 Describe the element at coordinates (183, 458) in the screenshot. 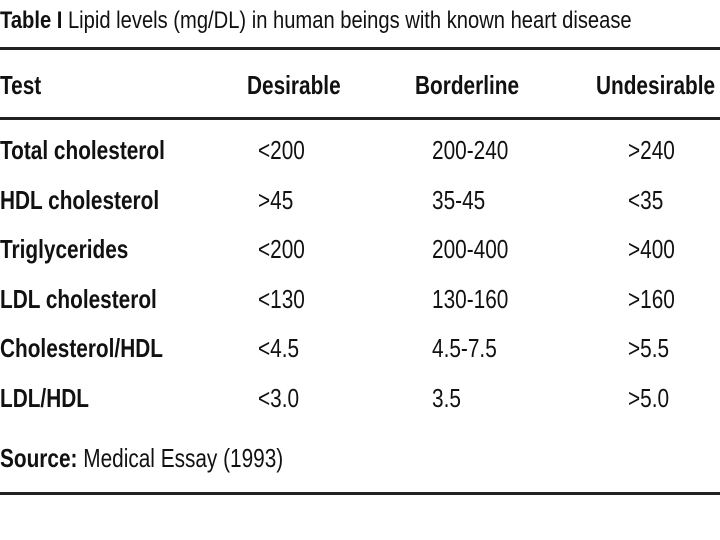

I see `source-text: Medical Essay (1993)` at that location.